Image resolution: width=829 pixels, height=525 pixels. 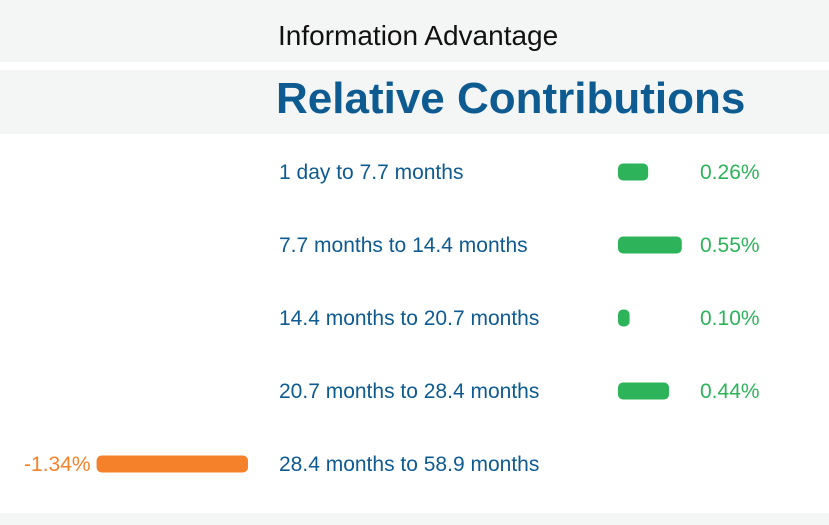 What do you see at coordinates (409, 391) in the screenshot?
I see `category-label: 20.7 months to 28.4 months` at bounding box center [409, 391].